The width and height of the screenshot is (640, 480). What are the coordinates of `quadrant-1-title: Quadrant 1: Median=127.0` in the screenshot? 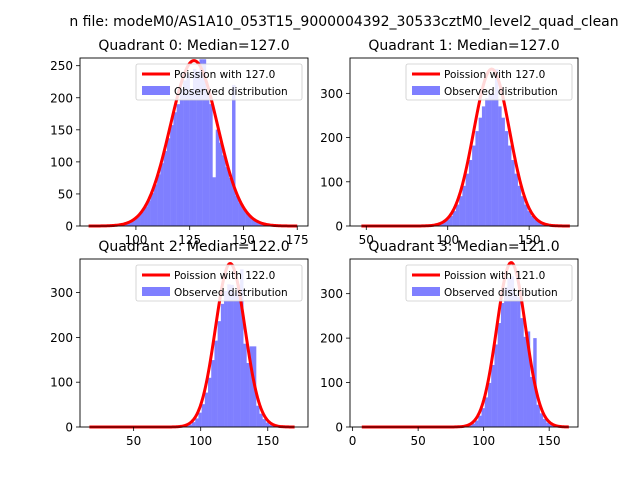 It's located at (463, 46).